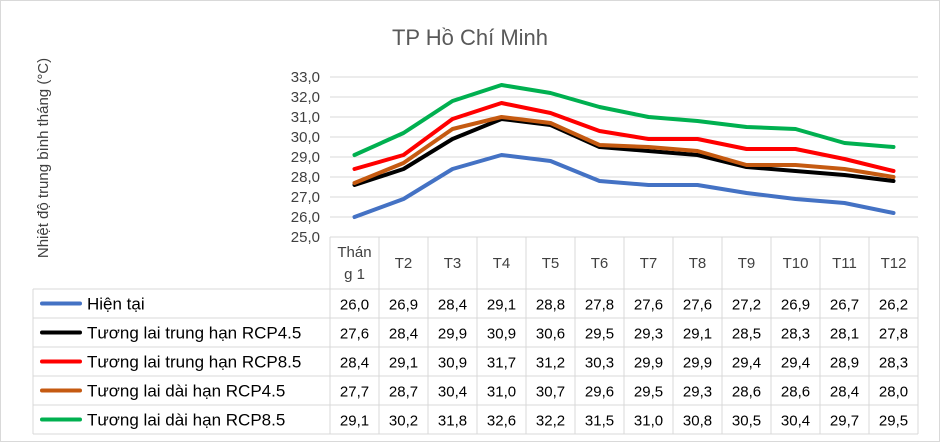 The height and width of the screenshot is (444, 942). Describe the element at coordinates (550, 305) in the screenshot. I see `data-label: 28,8` at that location.